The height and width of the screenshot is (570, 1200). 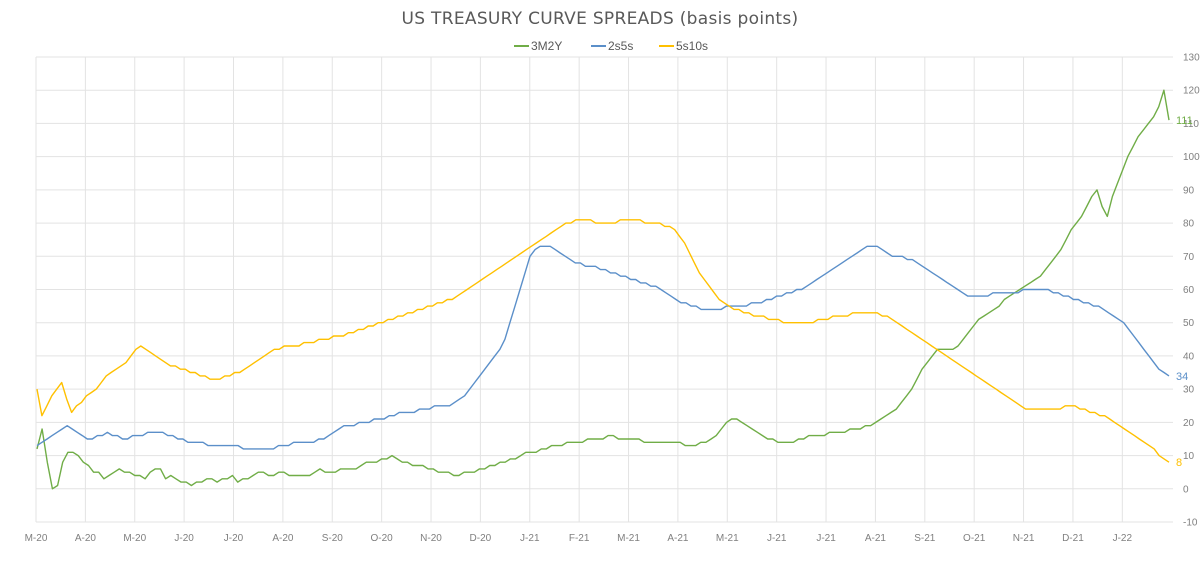 I want to click on x-tick-label: F-21, so click(x=579, y=538).